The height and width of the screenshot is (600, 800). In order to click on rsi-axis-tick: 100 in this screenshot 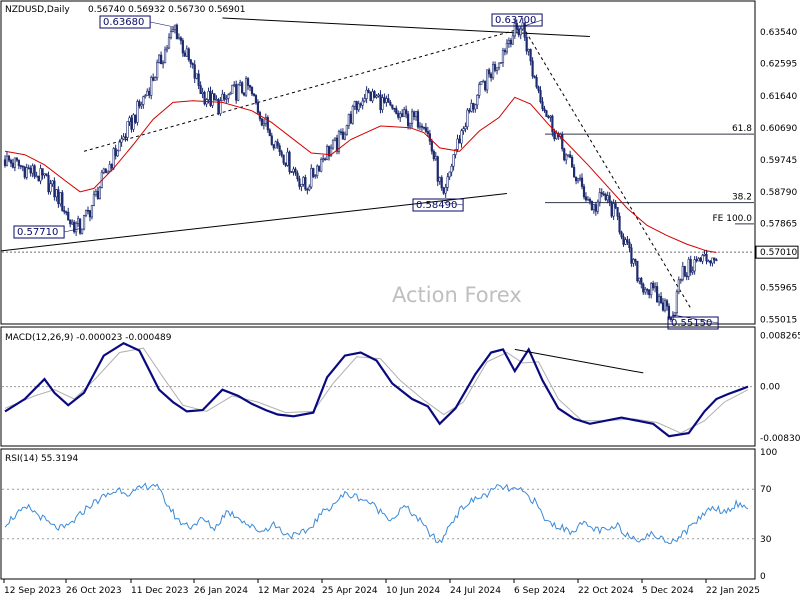, I will do `click(768, 453)`.